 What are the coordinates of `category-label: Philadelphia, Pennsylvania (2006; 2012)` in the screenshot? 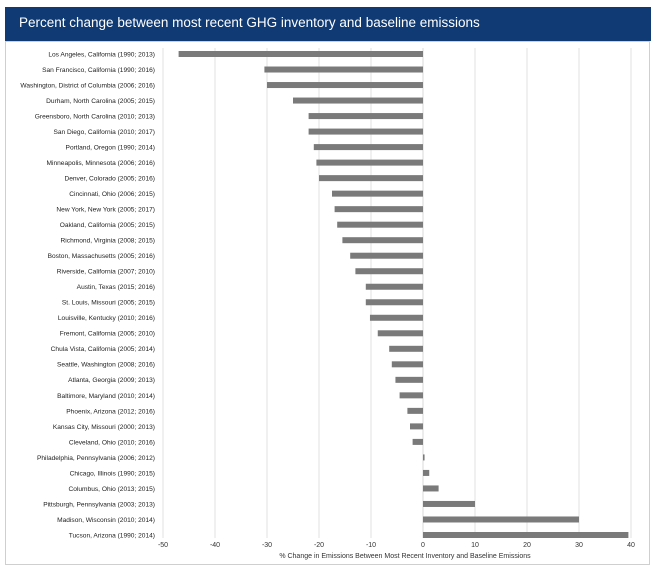 It's located at (96, 458).